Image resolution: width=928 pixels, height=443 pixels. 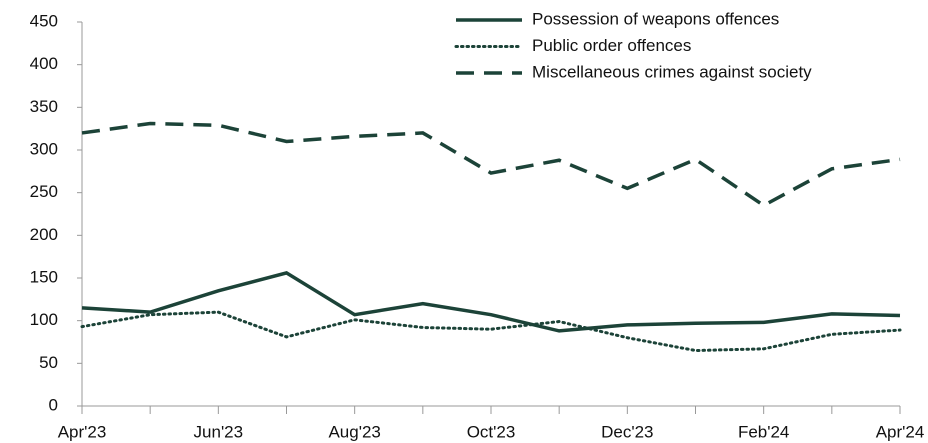 I want to click on y-tick-label: 400, so click(x=44, y=63).